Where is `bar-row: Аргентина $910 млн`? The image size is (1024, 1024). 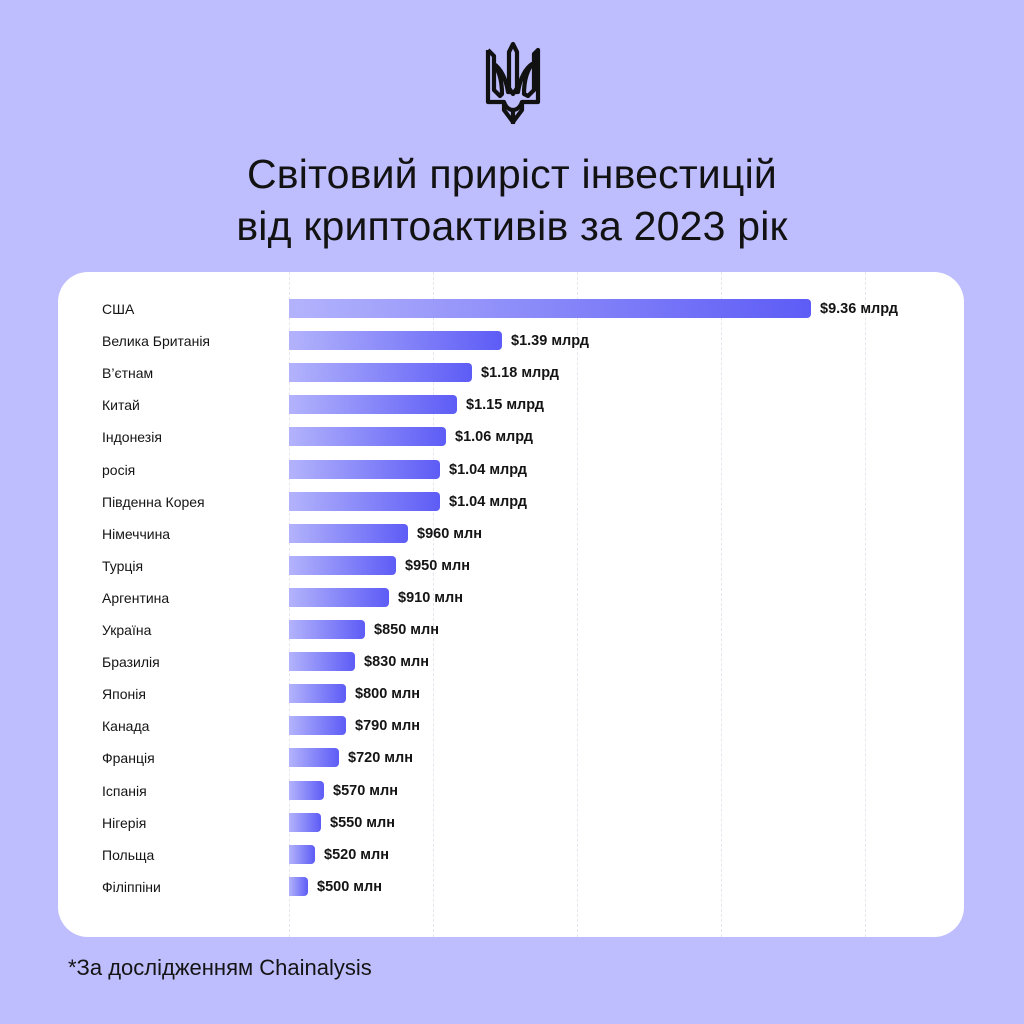 bar-row: Аргентина $910 млн is located at coordinates (511, 597).